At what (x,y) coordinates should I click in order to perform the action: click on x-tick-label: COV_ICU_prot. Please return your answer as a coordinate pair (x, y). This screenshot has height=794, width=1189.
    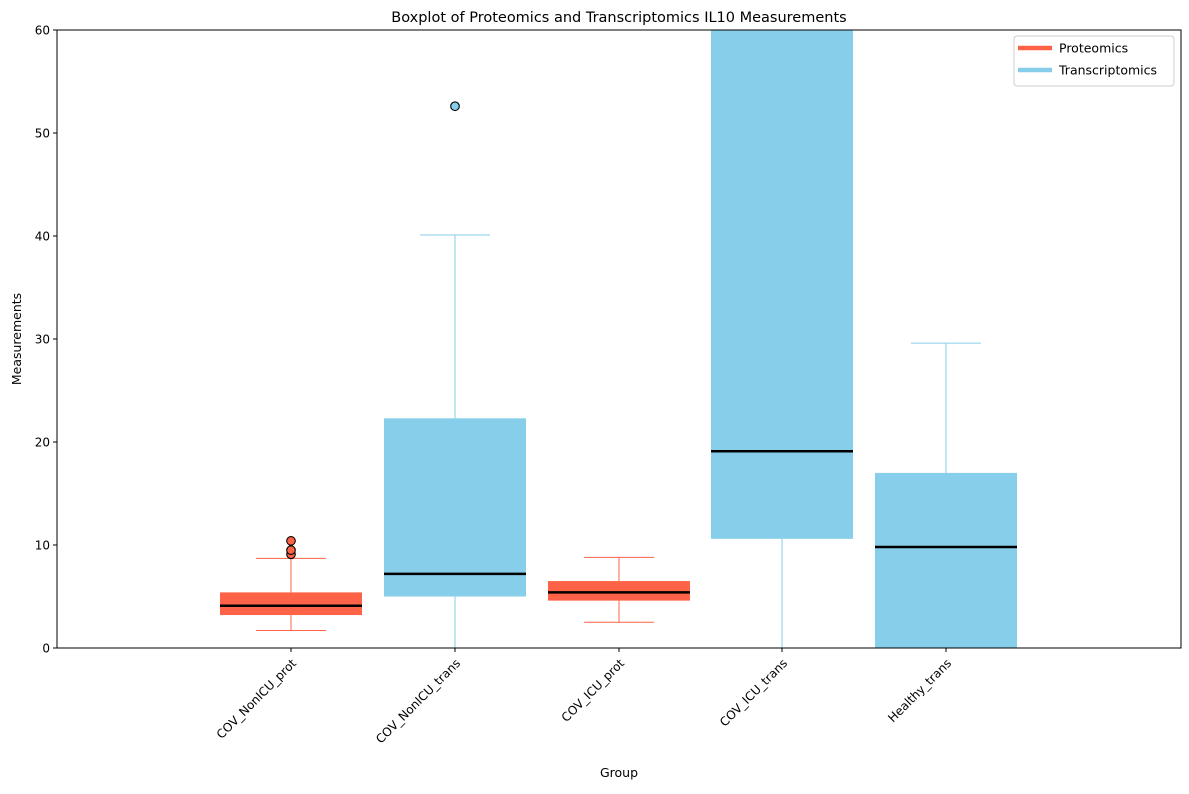
    Looking at the image, I should click on (593, 690).